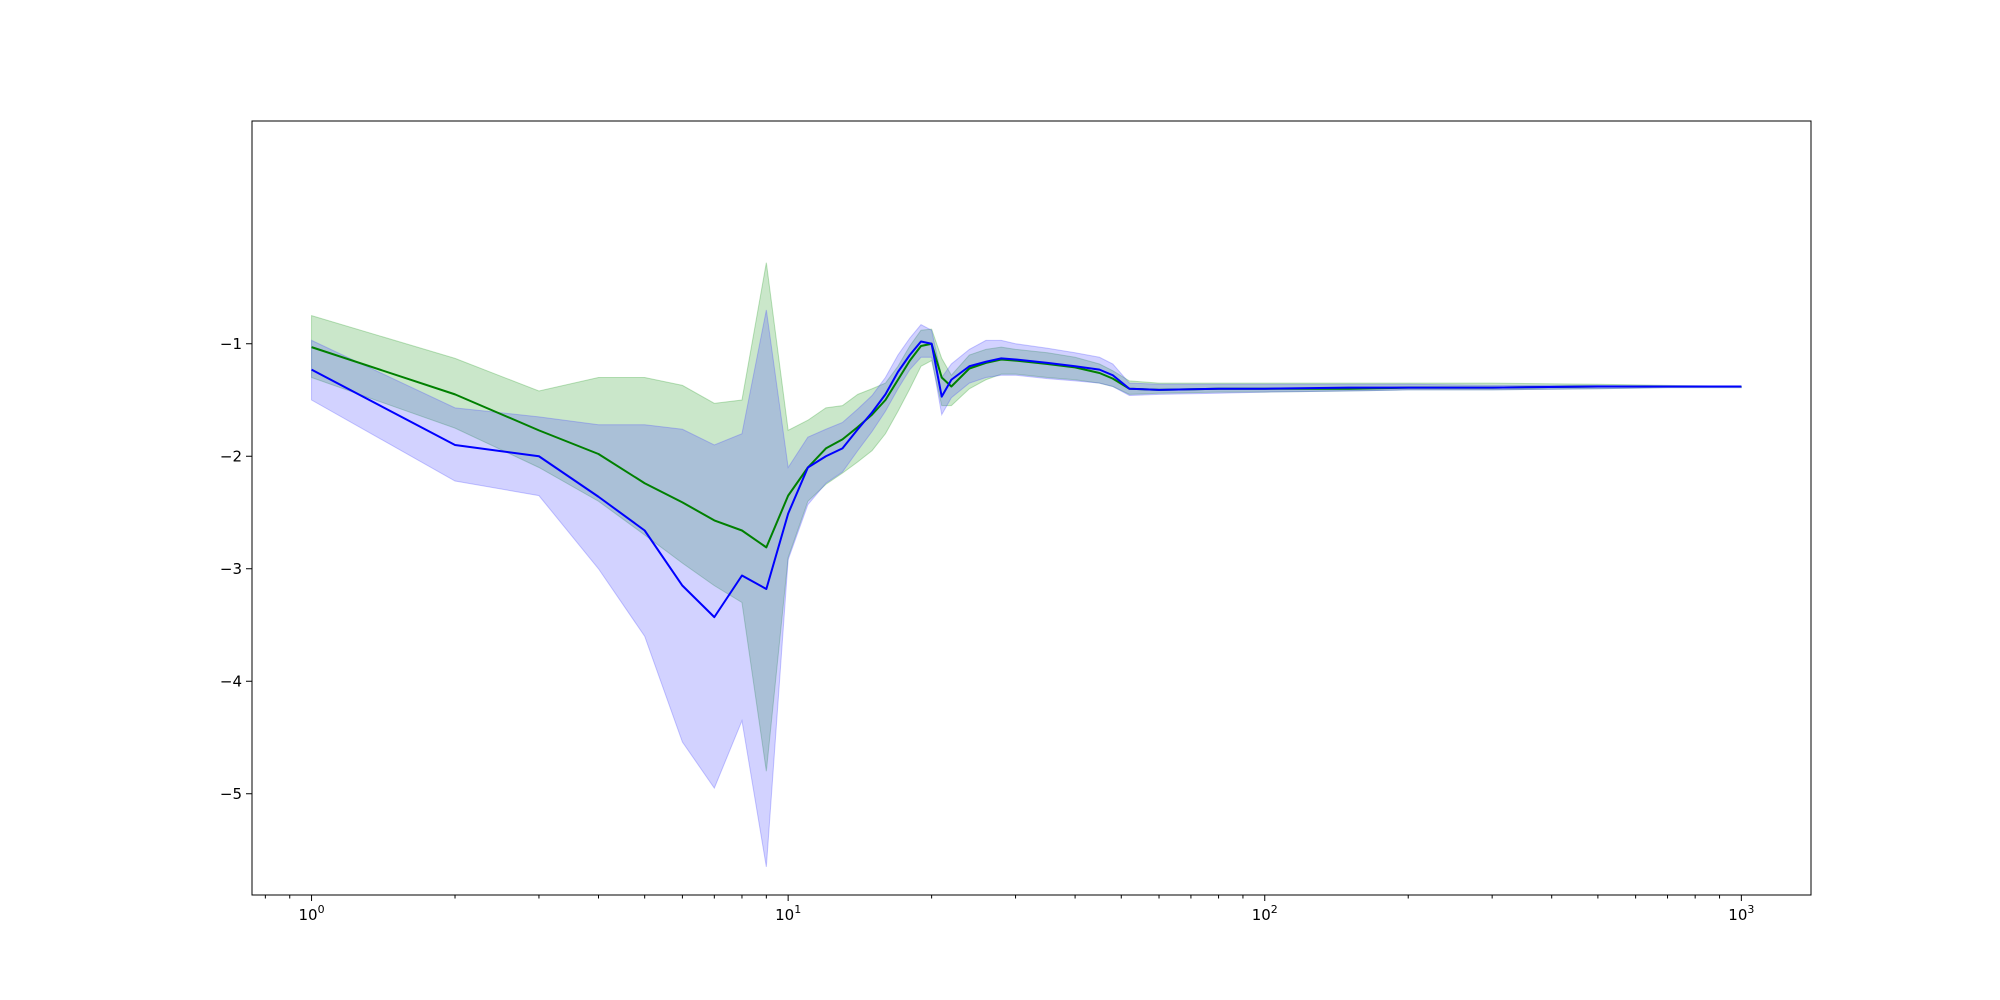 The height and width of the screenshot is (1000, 2000). I want to click on y-tick-label: −2, so click(231, 456).